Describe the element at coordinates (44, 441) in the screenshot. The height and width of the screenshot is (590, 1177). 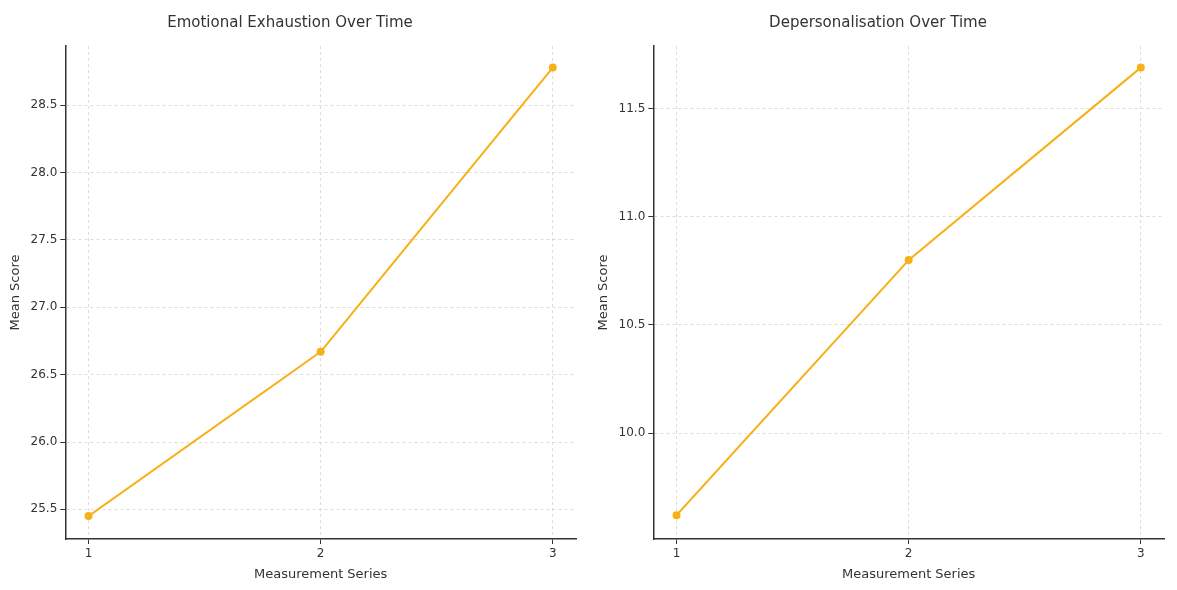
I see `y-tick-label: 26.0` at that location.